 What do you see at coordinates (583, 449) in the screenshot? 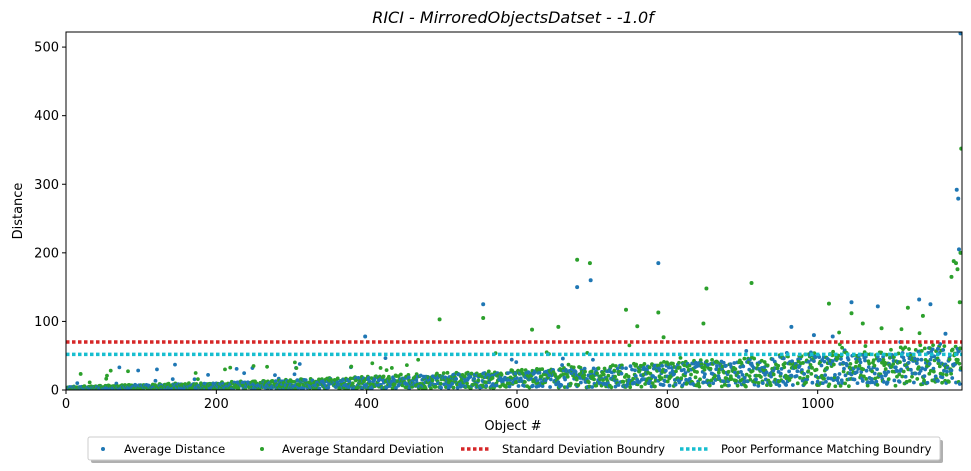
I see `legend-label-std-boundary: Standard Deviation Boundry` at bounding box center [583, 449].